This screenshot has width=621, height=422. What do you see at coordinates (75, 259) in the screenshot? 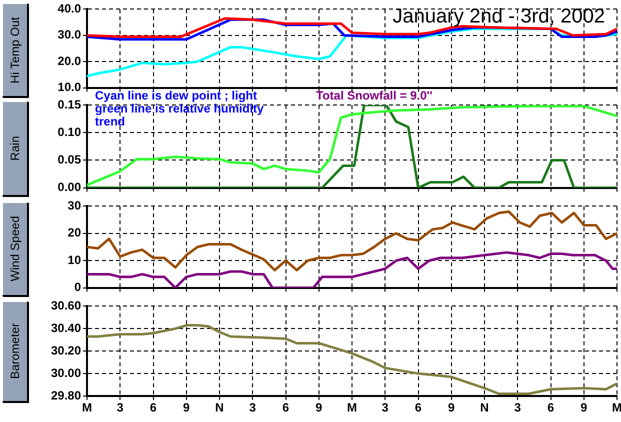
I see `y-tick-label: 10` at bounding box center [75, 259].